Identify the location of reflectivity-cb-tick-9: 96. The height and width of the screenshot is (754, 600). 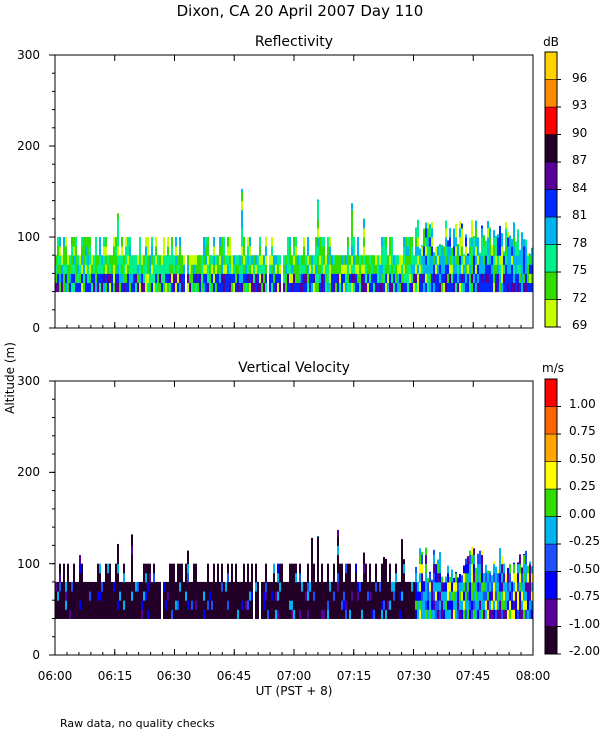
(579, 78).